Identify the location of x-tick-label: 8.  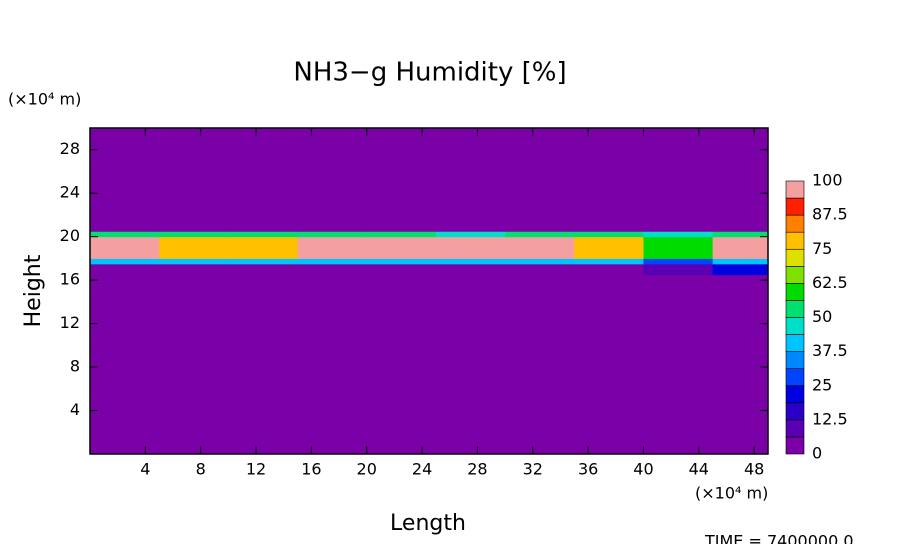
(201, 469).